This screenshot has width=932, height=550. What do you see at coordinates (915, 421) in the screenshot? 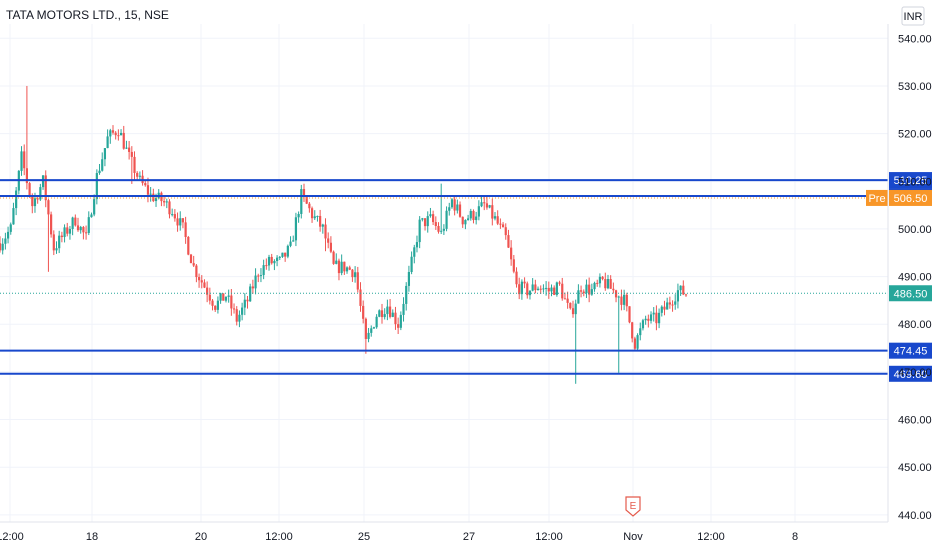
I see `y-tick-label: 460.00` at bounding box center [915, 421].